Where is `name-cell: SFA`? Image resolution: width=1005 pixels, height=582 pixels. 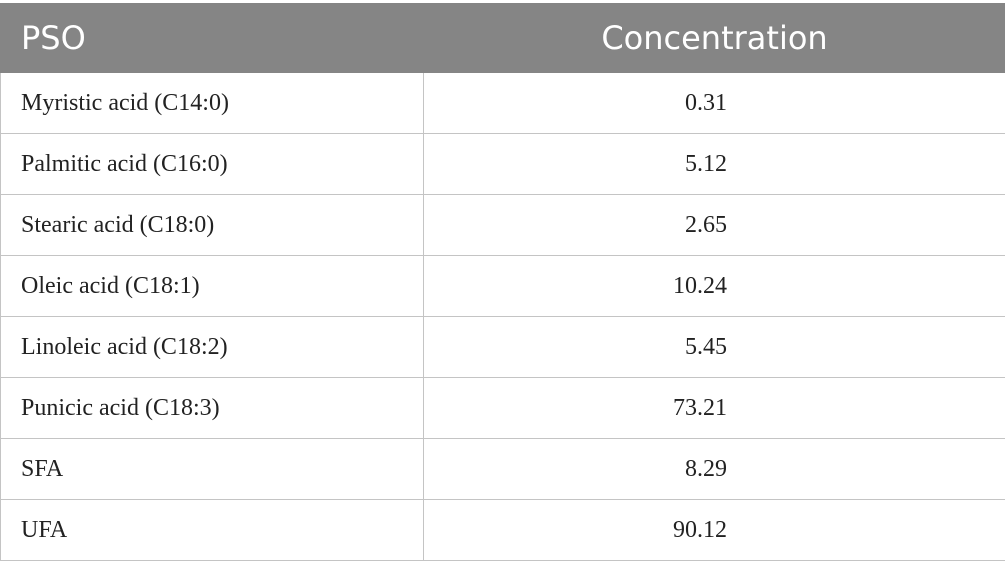 name-cell: SFA is located at coordinates (212, 469).